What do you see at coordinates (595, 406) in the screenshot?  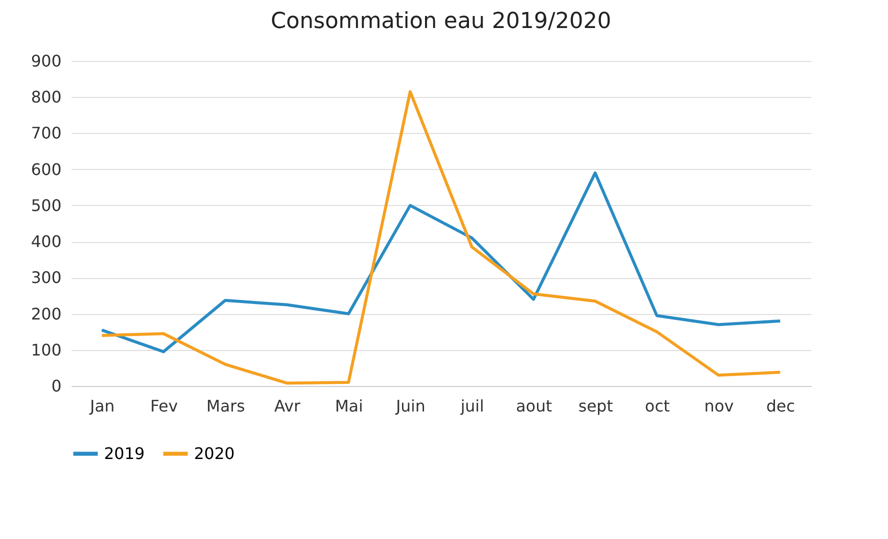 I see `x-tick-label: sept` at bounding box center [595, 406].